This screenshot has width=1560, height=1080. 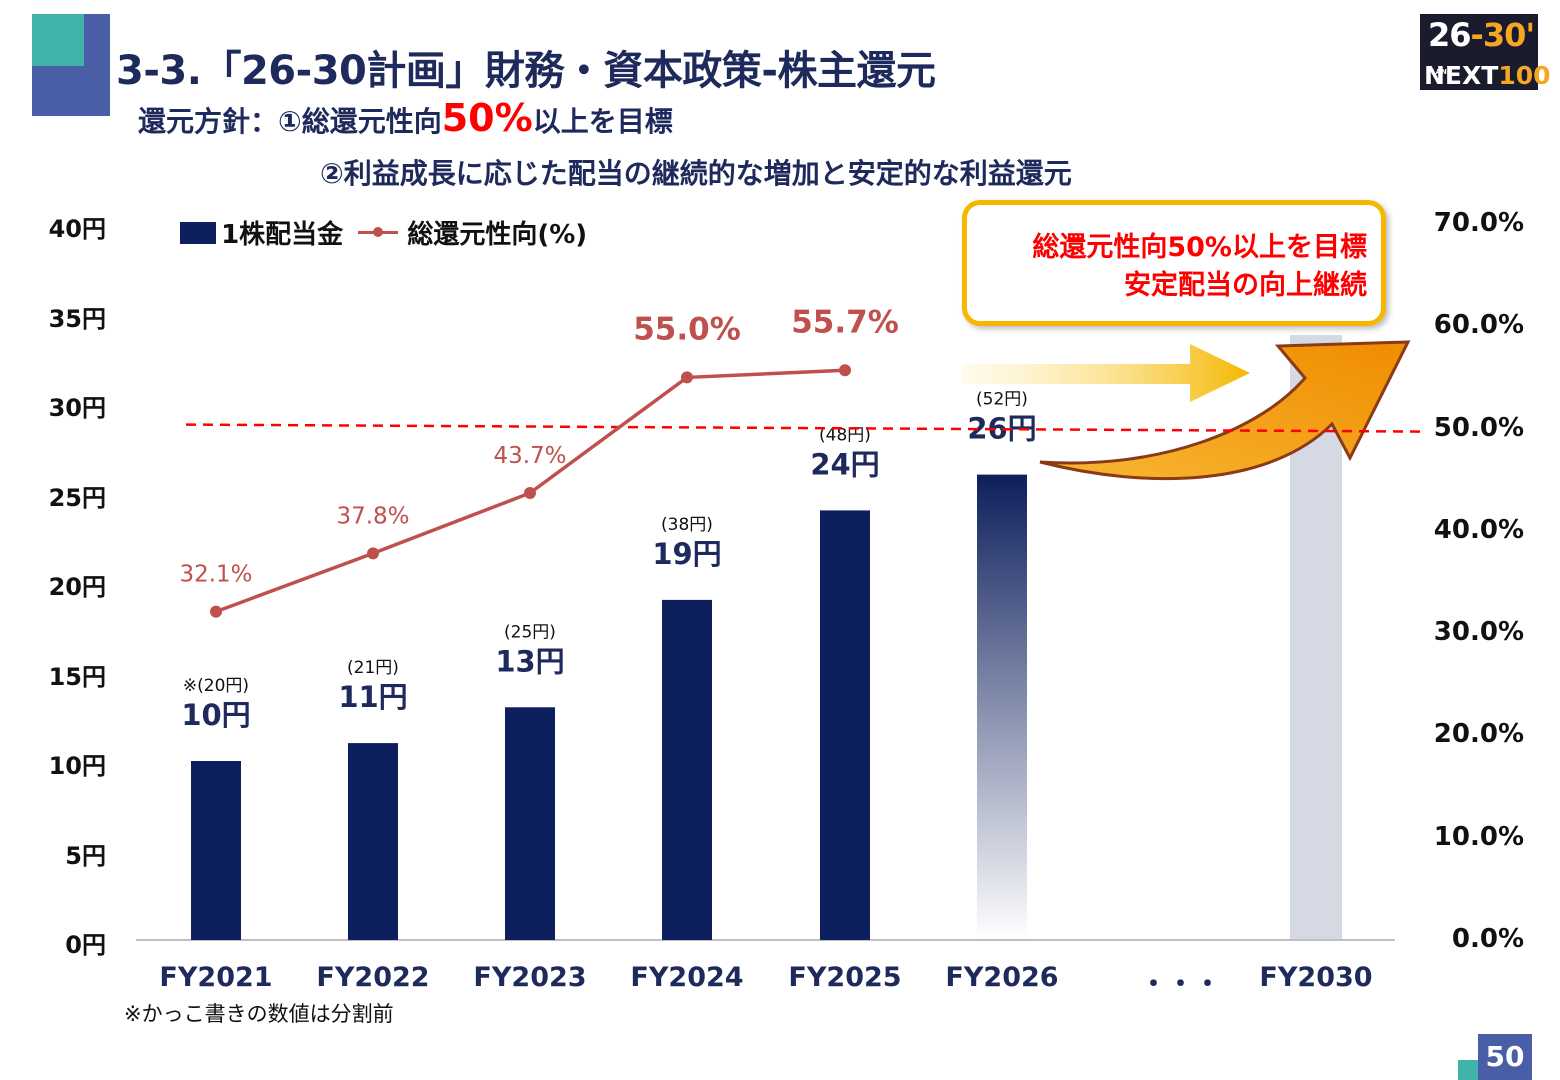 I want to click on legend: 1株配当金 総還元性向(%), so click(x=383, y=232).